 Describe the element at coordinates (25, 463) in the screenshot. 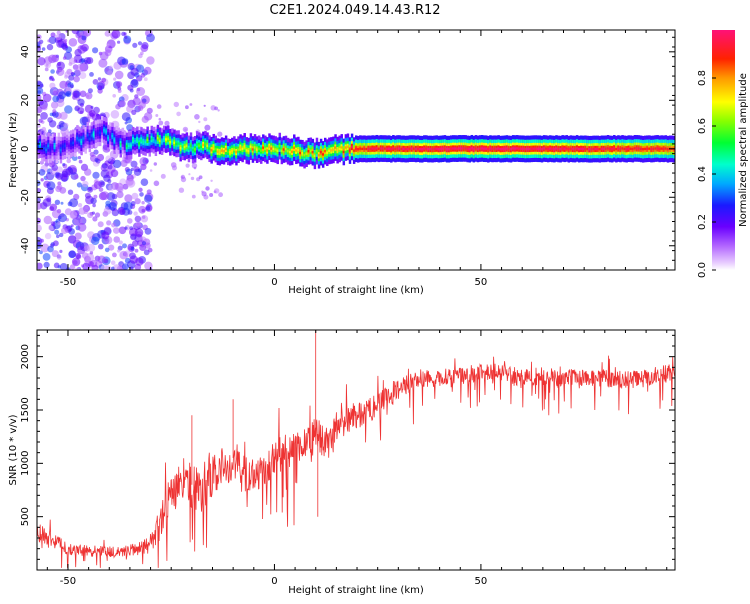

I see `y-tick-label: 1000` at that location.